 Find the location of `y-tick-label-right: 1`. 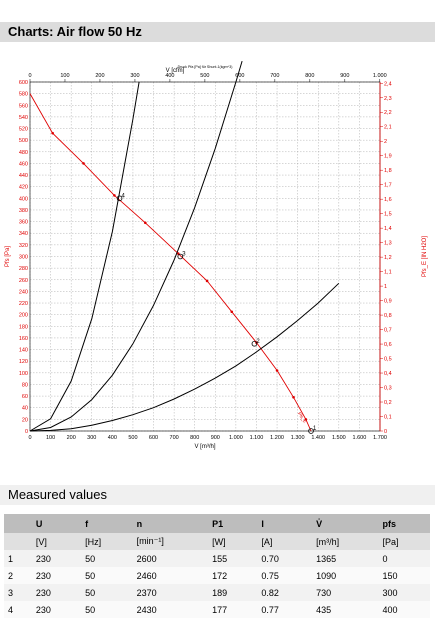

y-tick-label-right: 1 is located at coordinates (385, 287).